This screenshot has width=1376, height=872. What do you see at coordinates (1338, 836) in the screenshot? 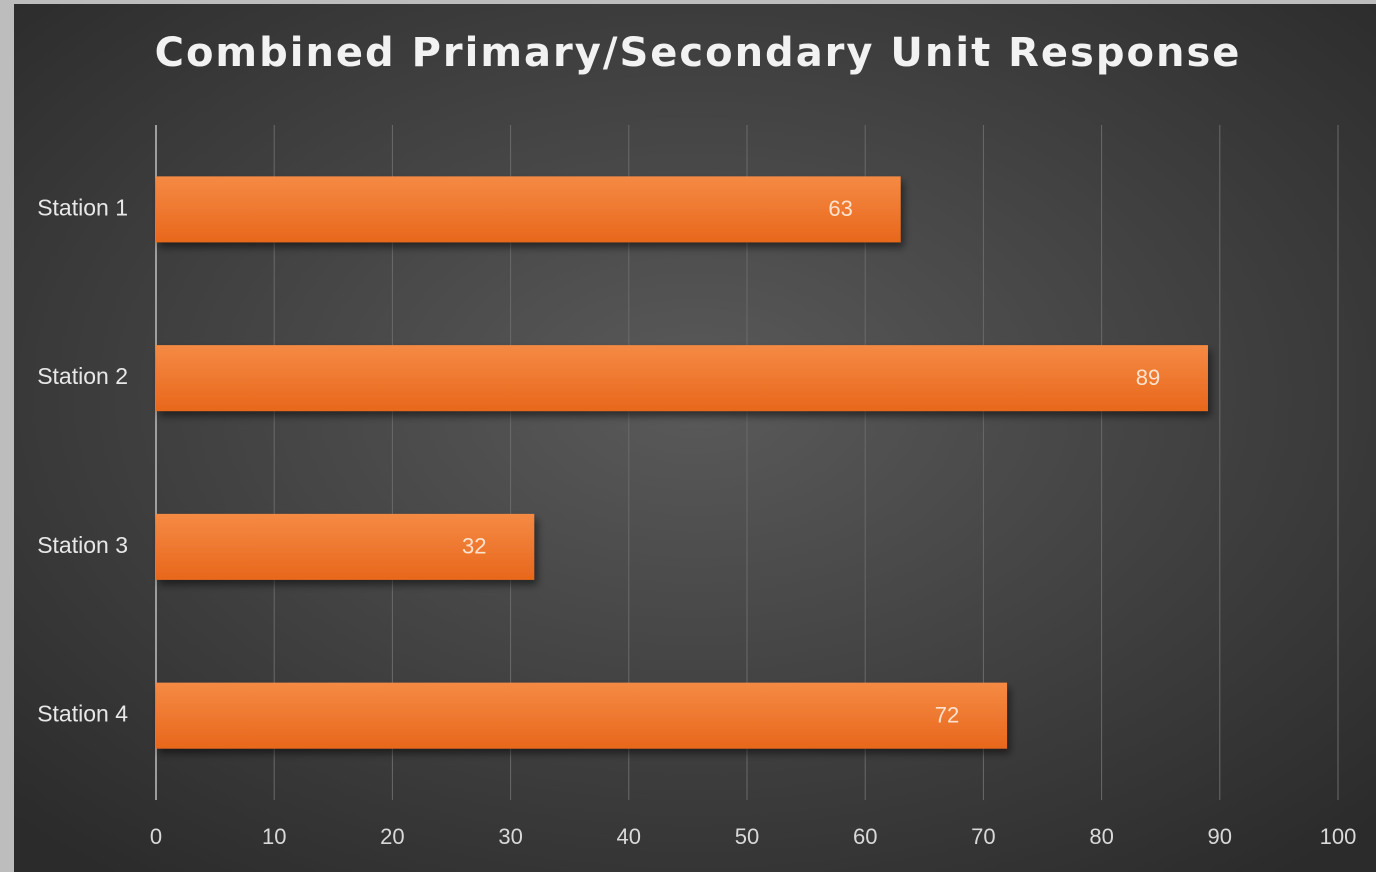
I see `x-tick-label: 100` at bounding box center [1338, 836].